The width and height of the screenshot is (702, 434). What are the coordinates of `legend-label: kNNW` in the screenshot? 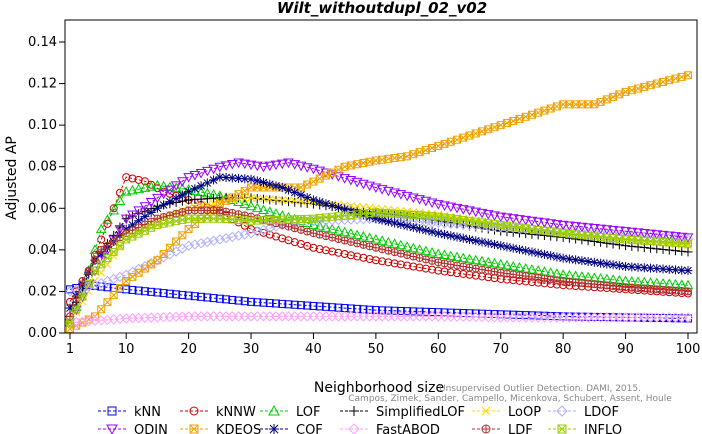 It's located at (236, 412).